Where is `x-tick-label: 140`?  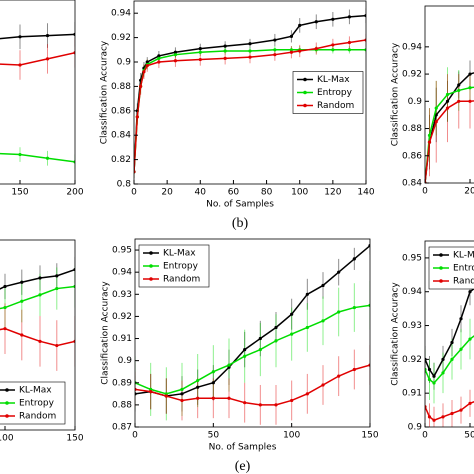
x-tick-label: 140 is located at coordinates (365, 193).